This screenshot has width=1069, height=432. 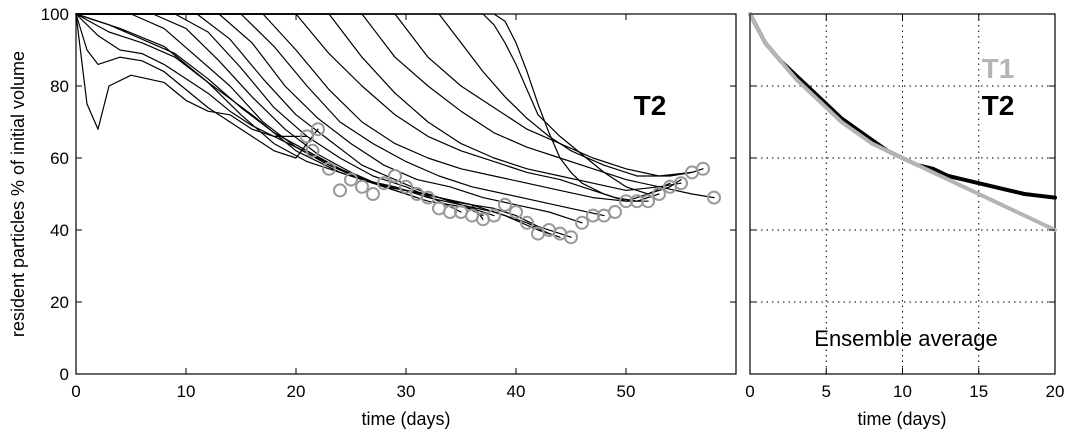 What do you see at coordinates (186, 391) in the screenshot?
I see `left-x-tick-label: 10` at bounding box center [186, 391].